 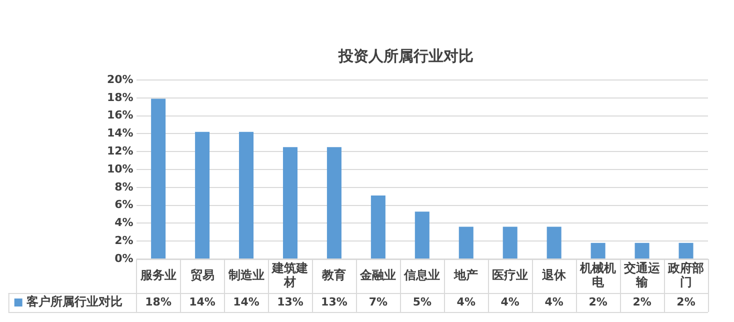 I want to click on x-tick-label: 服务业, so click(x=157, y=275).